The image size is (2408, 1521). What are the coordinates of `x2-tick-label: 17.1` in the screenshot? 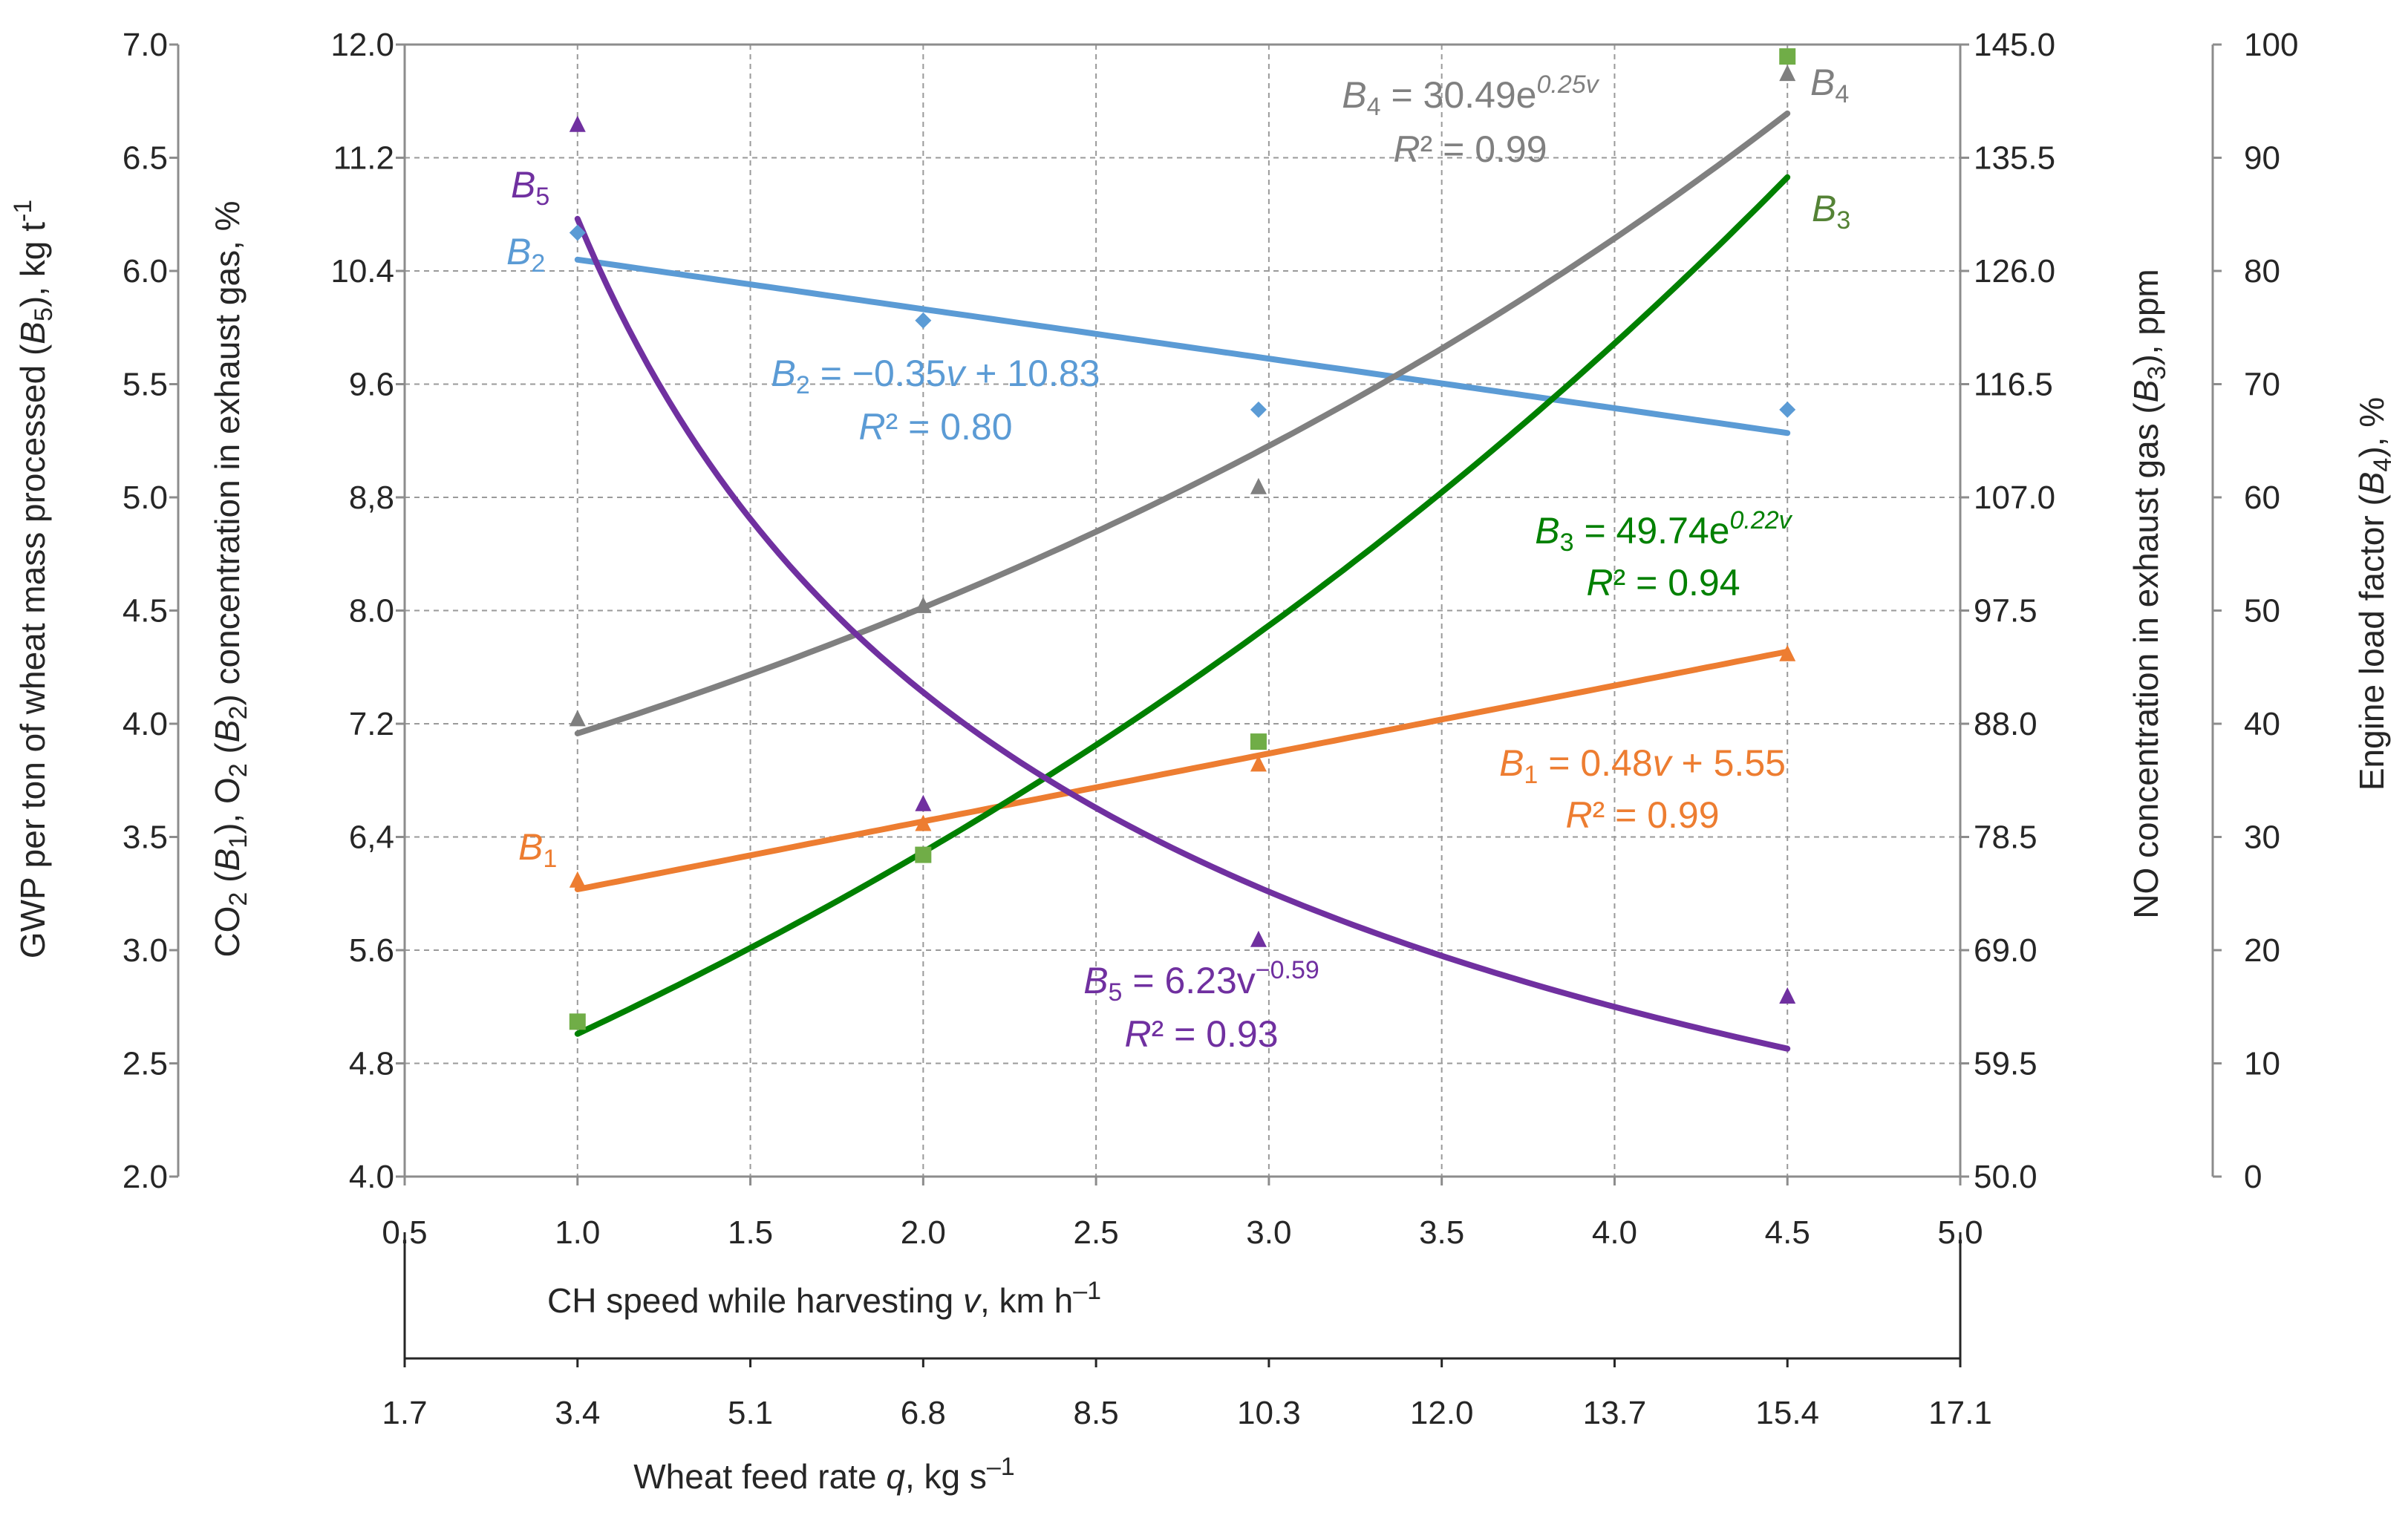 It's located at (1960, 1413).